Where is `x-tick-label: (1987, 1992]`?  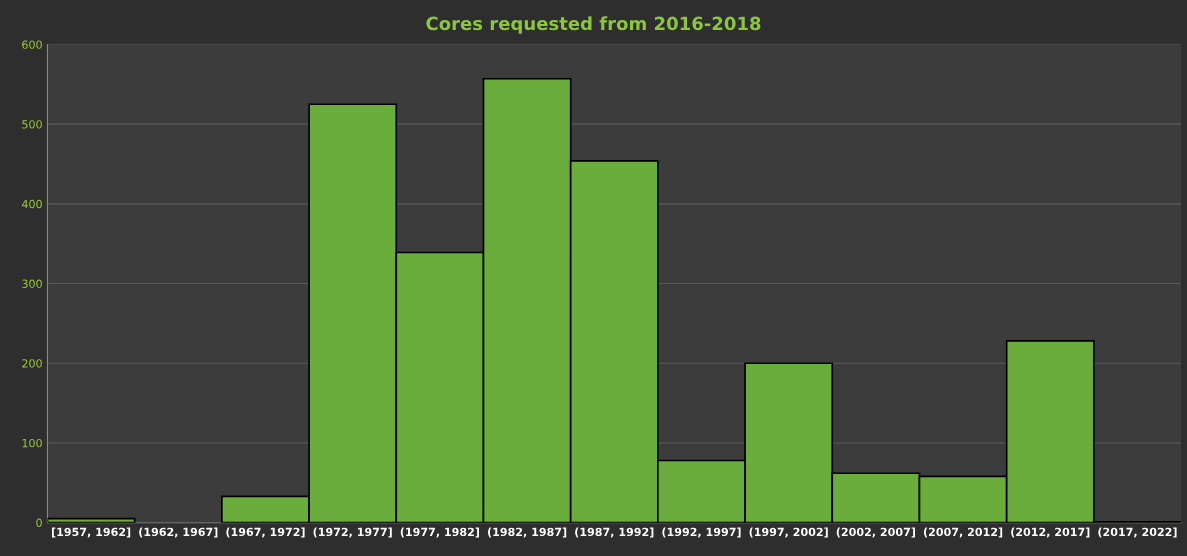 x-tick-label: (1987, 1992] is located at coordinates (614, 532).